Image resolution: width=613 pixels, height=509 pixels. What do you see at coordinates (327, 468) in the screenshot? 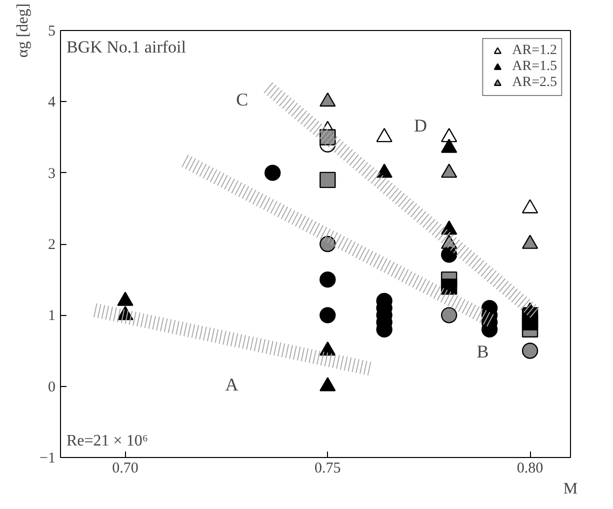
I see `x-tick-label: 0.75` at bounding box center [327, 468].